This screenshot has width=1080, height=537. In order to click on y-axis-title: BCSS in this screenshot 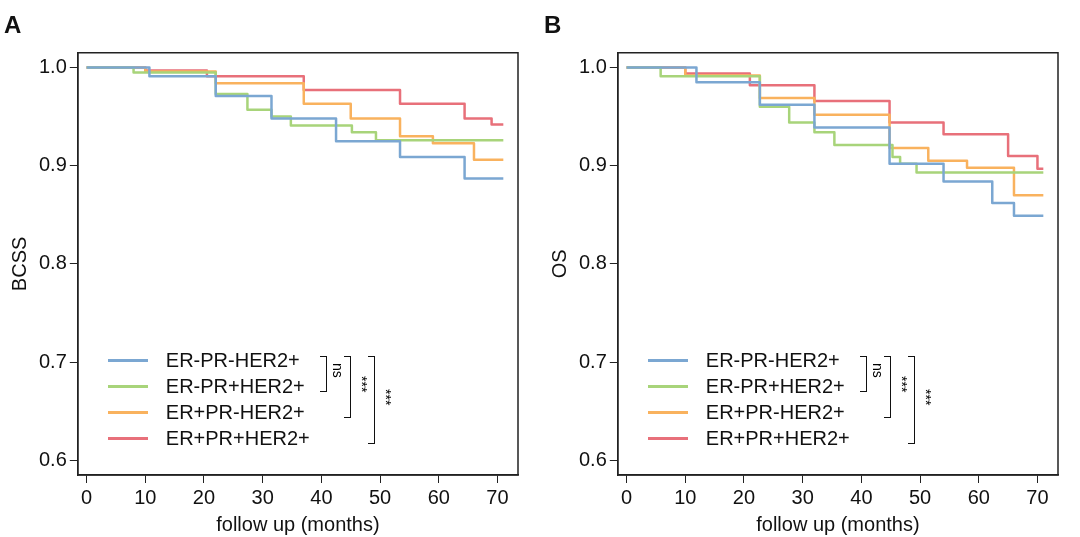, I will do `click(18, 264)`.